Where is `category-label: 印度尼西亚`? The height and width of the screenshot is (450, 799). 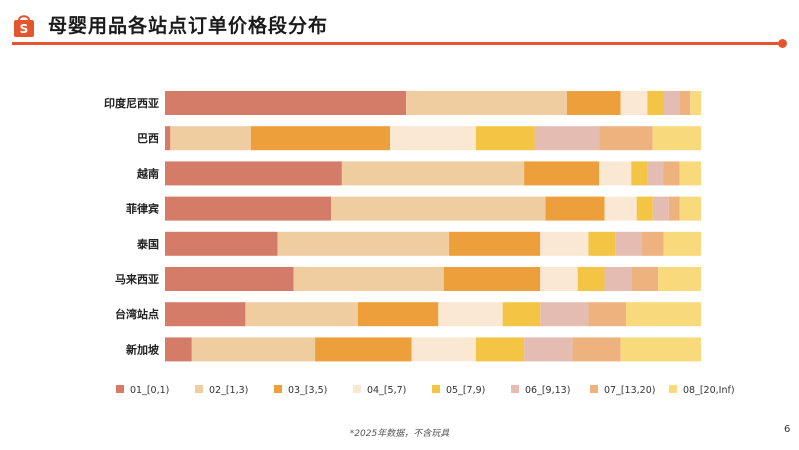 category-label: 印度尼西亚 is located at coordinates (131, 103).